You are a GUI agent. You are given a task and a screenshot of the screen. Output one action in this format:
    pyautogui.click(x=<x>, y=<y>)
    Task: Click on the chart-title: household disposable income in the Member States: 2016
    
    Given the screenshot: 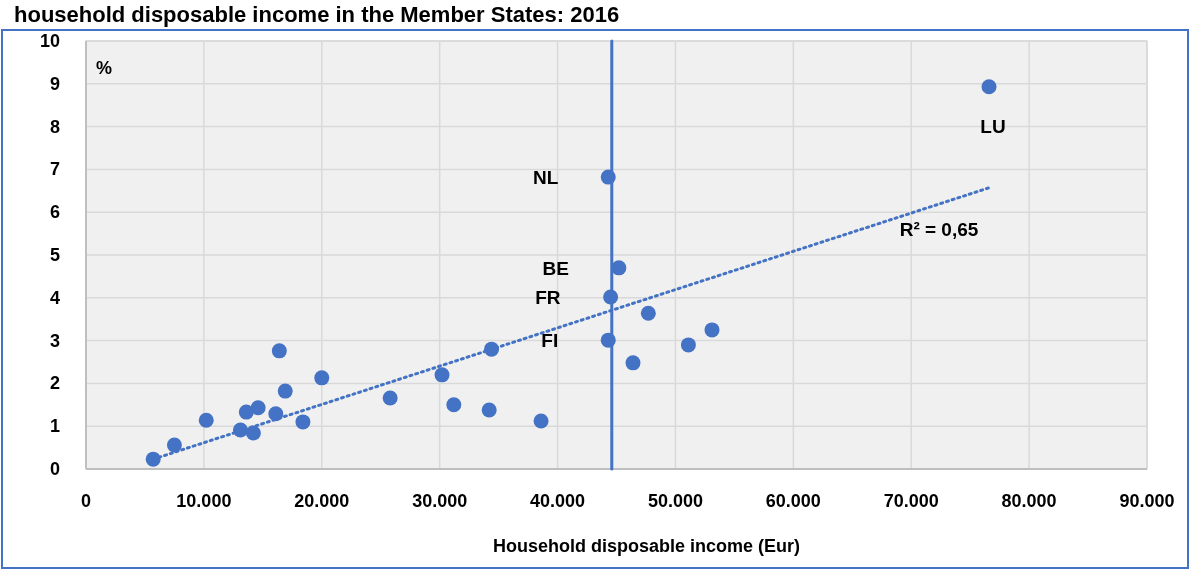 What is the action you would take?
    pyautogui.click(x=317, y=14)
    